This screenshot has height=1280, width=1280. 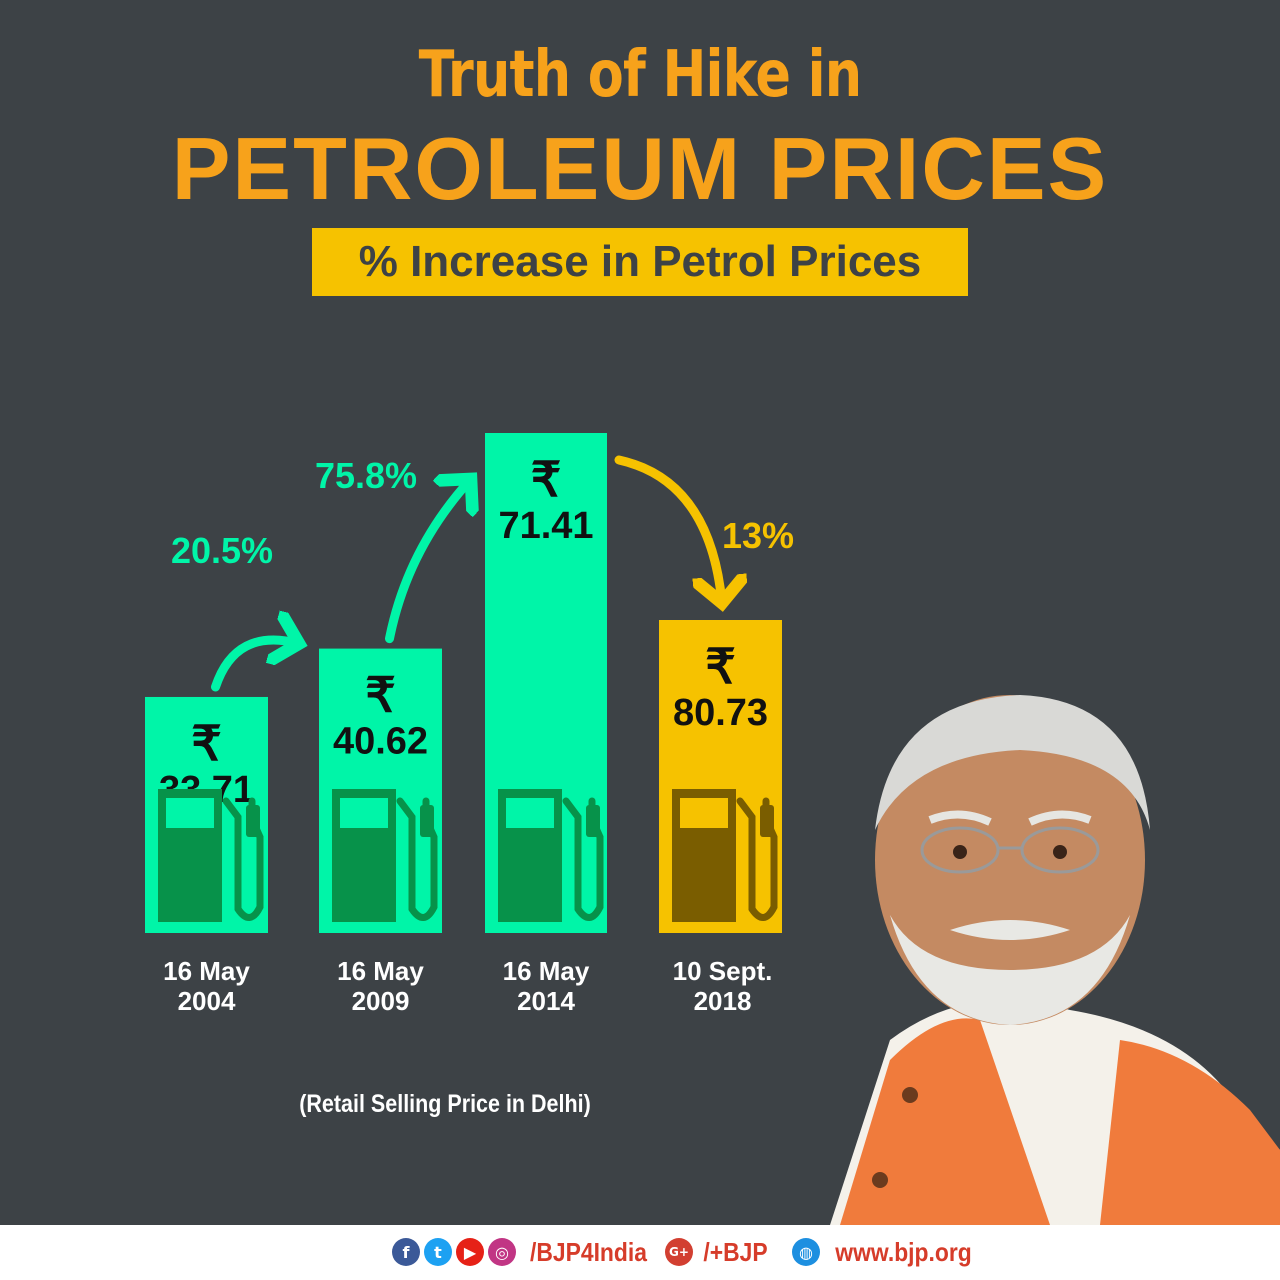 I want to click on facebook-icon: f, so click(x=406, y=1252).